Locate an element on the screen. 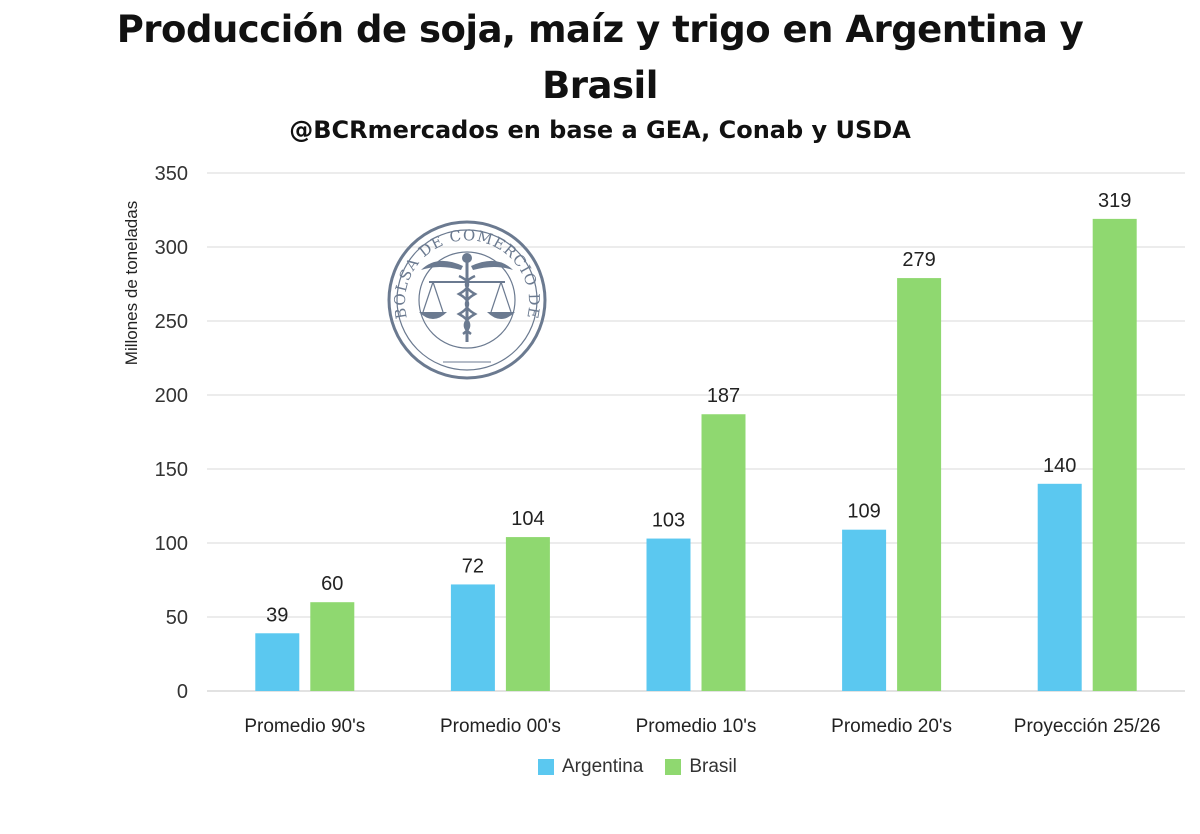  legend-label-brasil: Brasil is located at coordinates (713, 766).